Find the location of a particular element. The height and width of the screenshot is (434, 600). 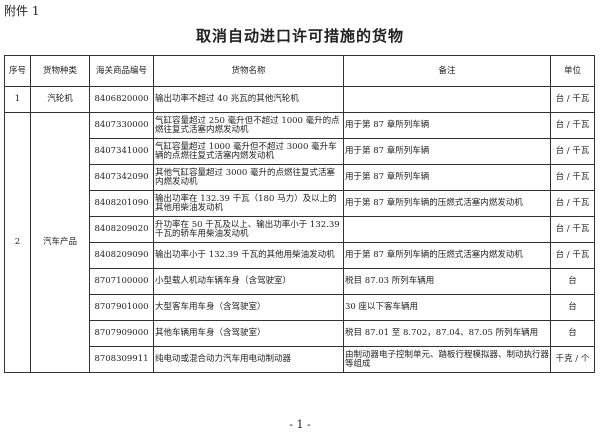

header-no: 序号 is located at coordinates (17, 71).